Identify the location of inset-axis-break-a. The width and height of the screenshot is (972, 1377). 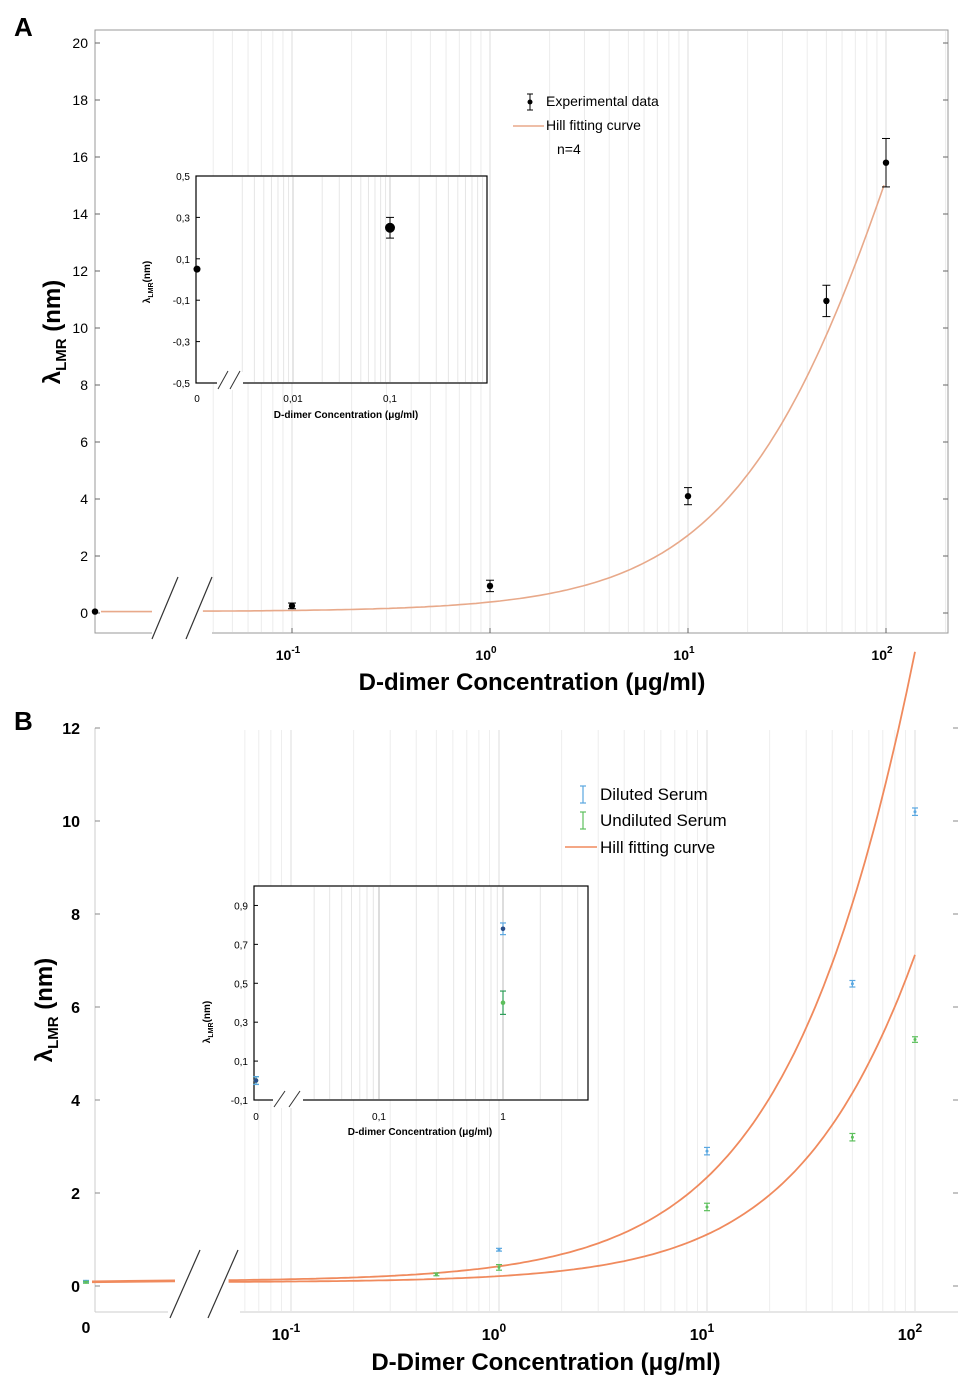
(230, 380).